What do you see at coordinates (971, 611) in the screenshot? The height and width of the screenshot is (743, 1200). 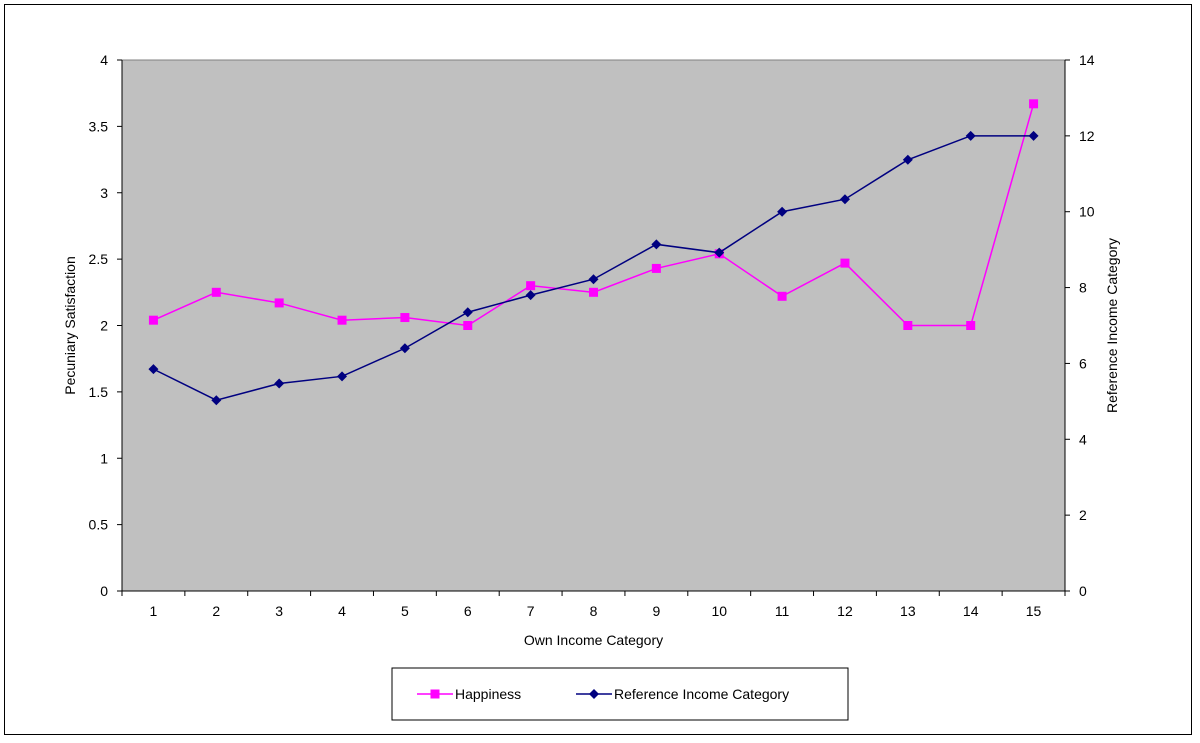 I see `x-tick-label: 14` at bounding box center [971, 611].